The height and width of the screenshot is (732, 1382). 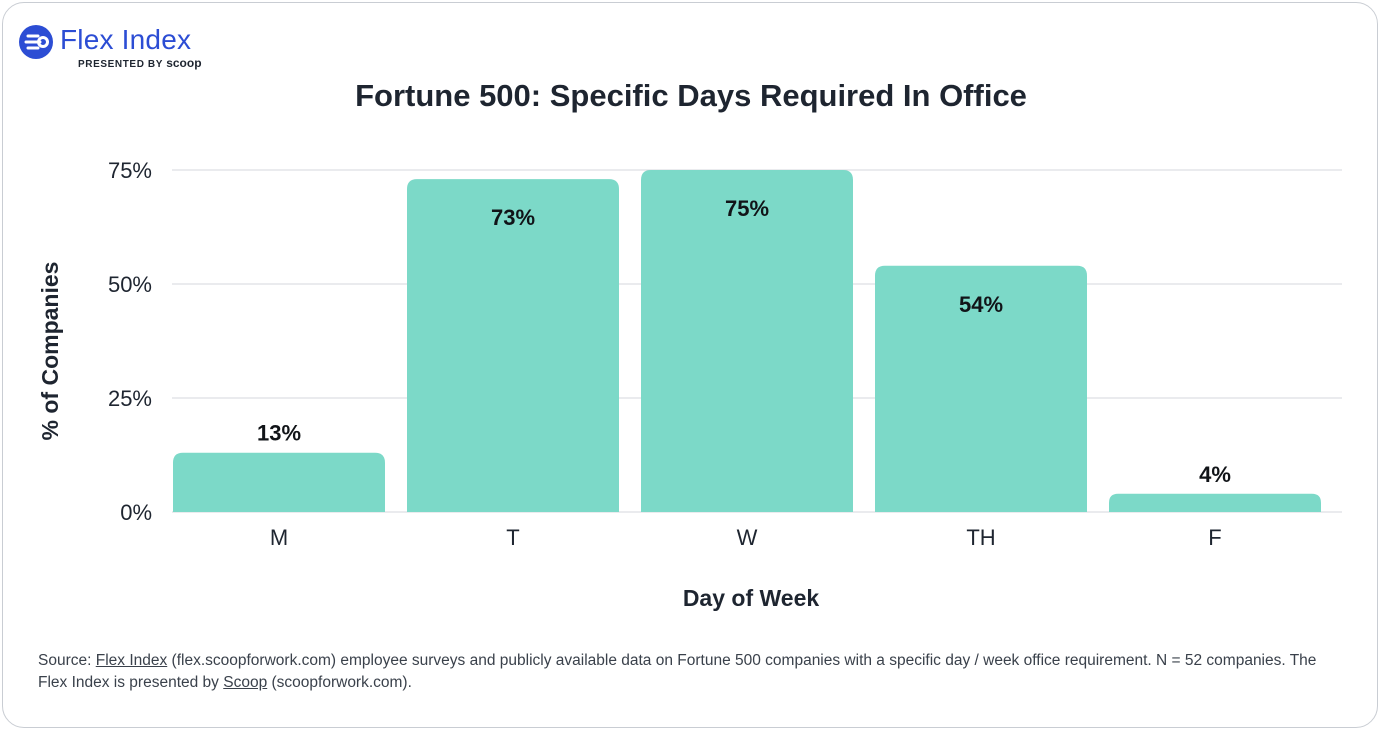 What do you see at coordinates (130, 398) in the screenshot?
I see `y-tick-label: 25%` at bounding box center [130, 398].